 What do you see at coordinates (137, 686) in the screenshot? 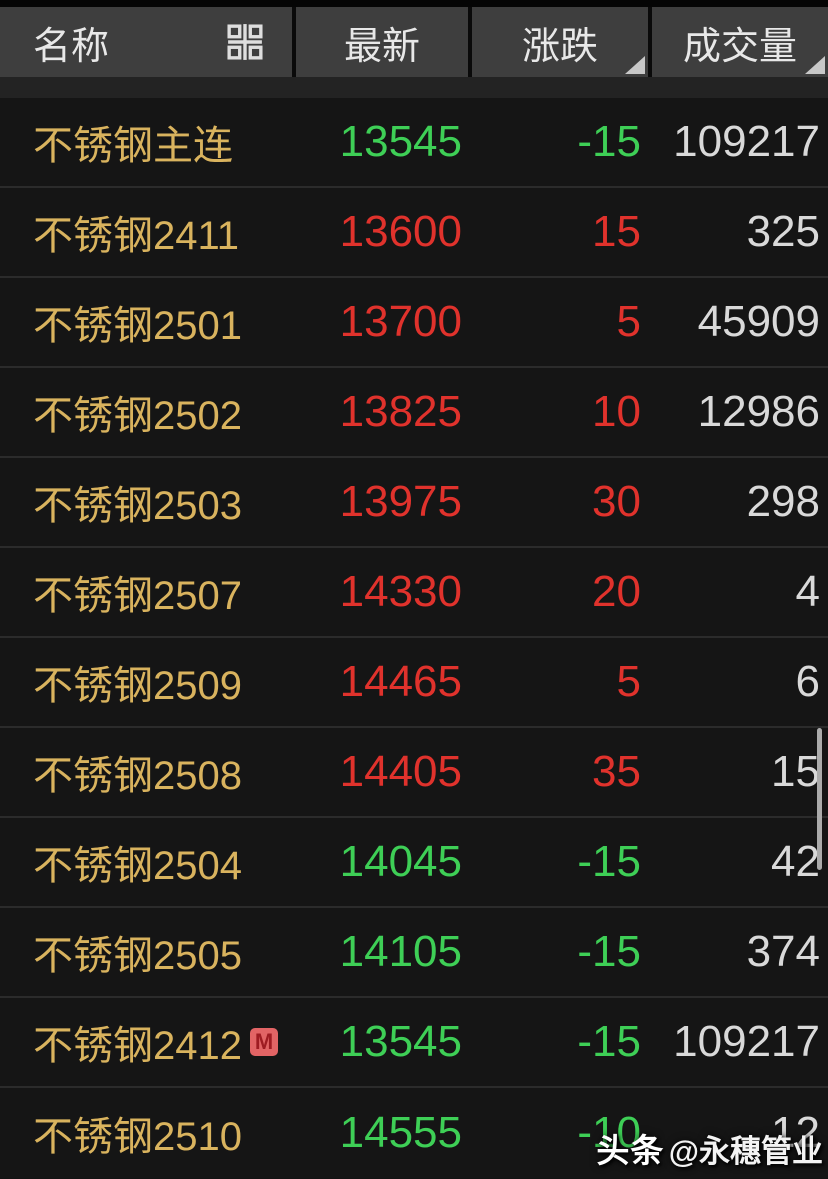
I see `contract-name: 不锈钢2509` at bounding box center [137, 686].